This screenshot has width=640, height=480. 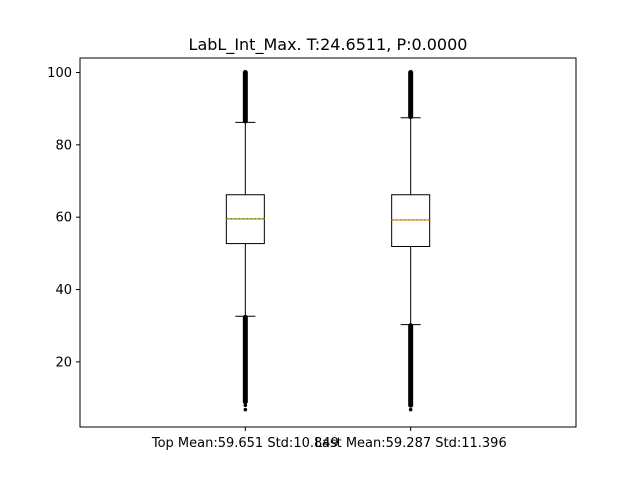 I want to click on y-tick-label: 60, so click(x=63, y=218).